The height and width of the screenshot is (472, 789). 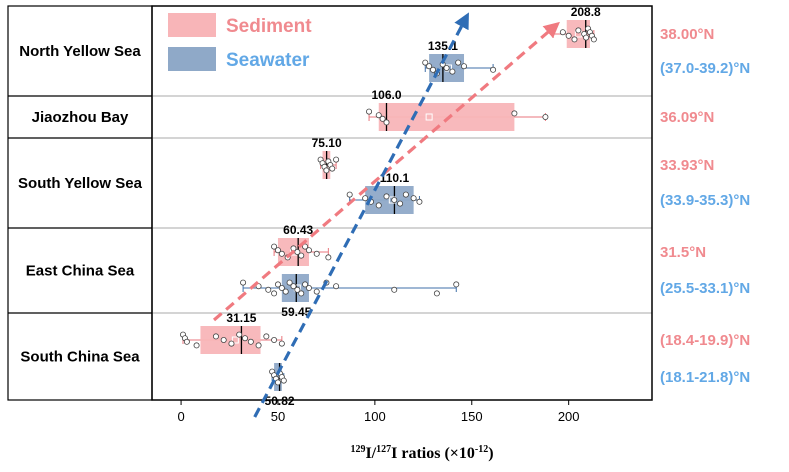 I want to click on median-label: 31.15, so click(x=241, y=318).